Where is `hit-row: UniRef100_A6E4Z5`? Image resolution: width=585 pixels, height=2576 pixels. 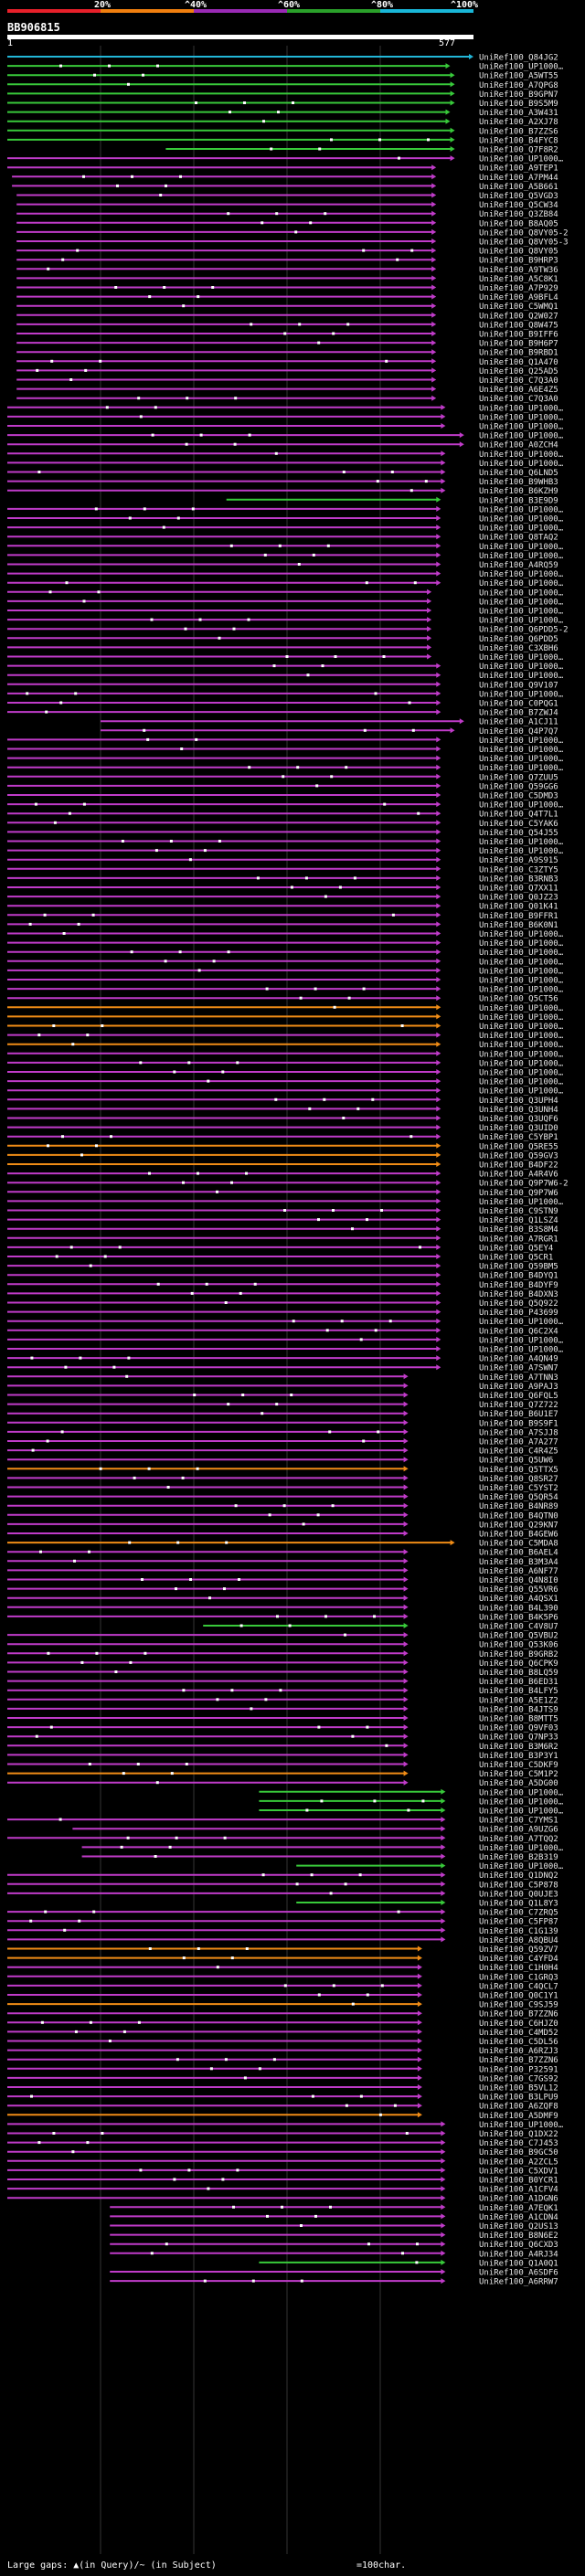 hit-row: UniRef100_A6E4Z5 is located at coordinates (287, 390).